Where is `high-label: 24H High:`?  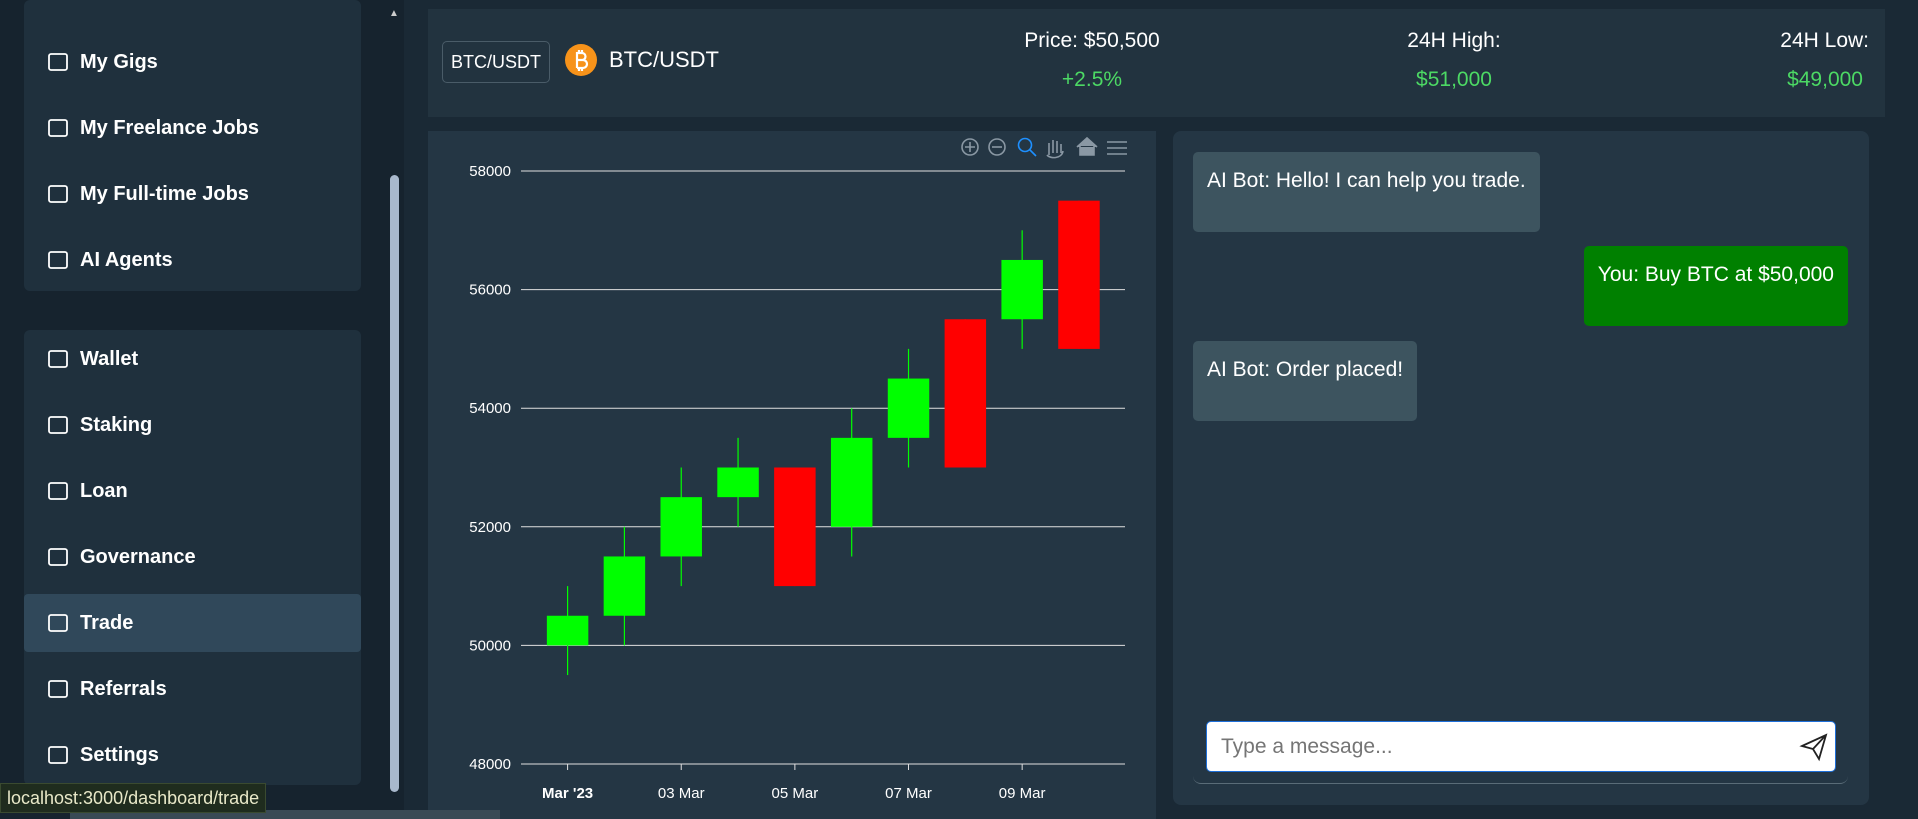
high-label: 24H High: is located at coordinates (1454, 40).